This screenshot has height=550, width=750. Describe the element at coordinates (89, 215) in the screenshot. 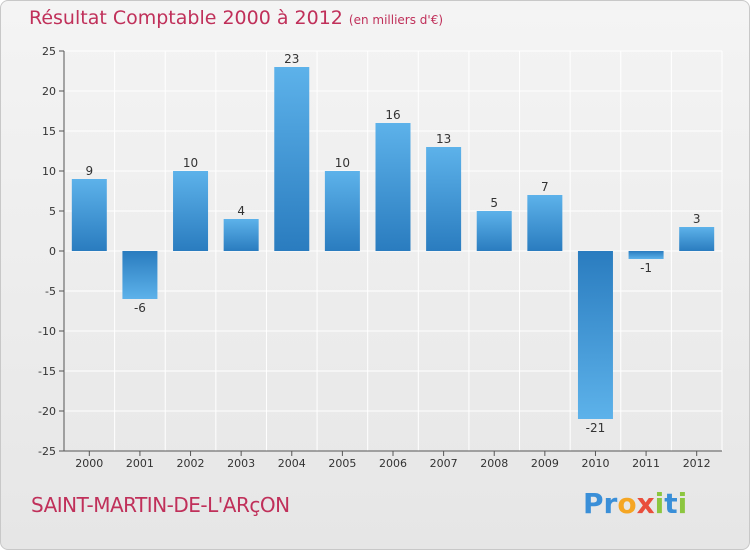

I see `bar-2000` at that location.